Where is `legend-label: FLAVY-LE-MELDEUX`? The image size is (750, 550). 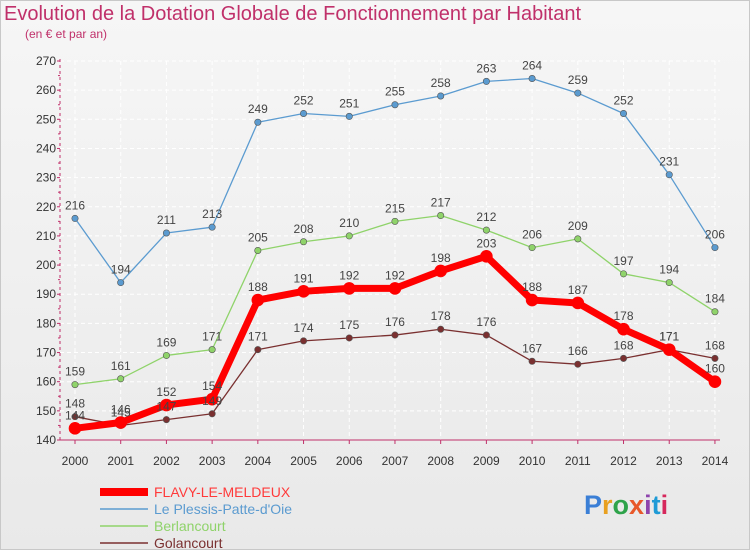 legend-label: FLAVY-LE-MELDEUX is located at coordinates (222, 492).